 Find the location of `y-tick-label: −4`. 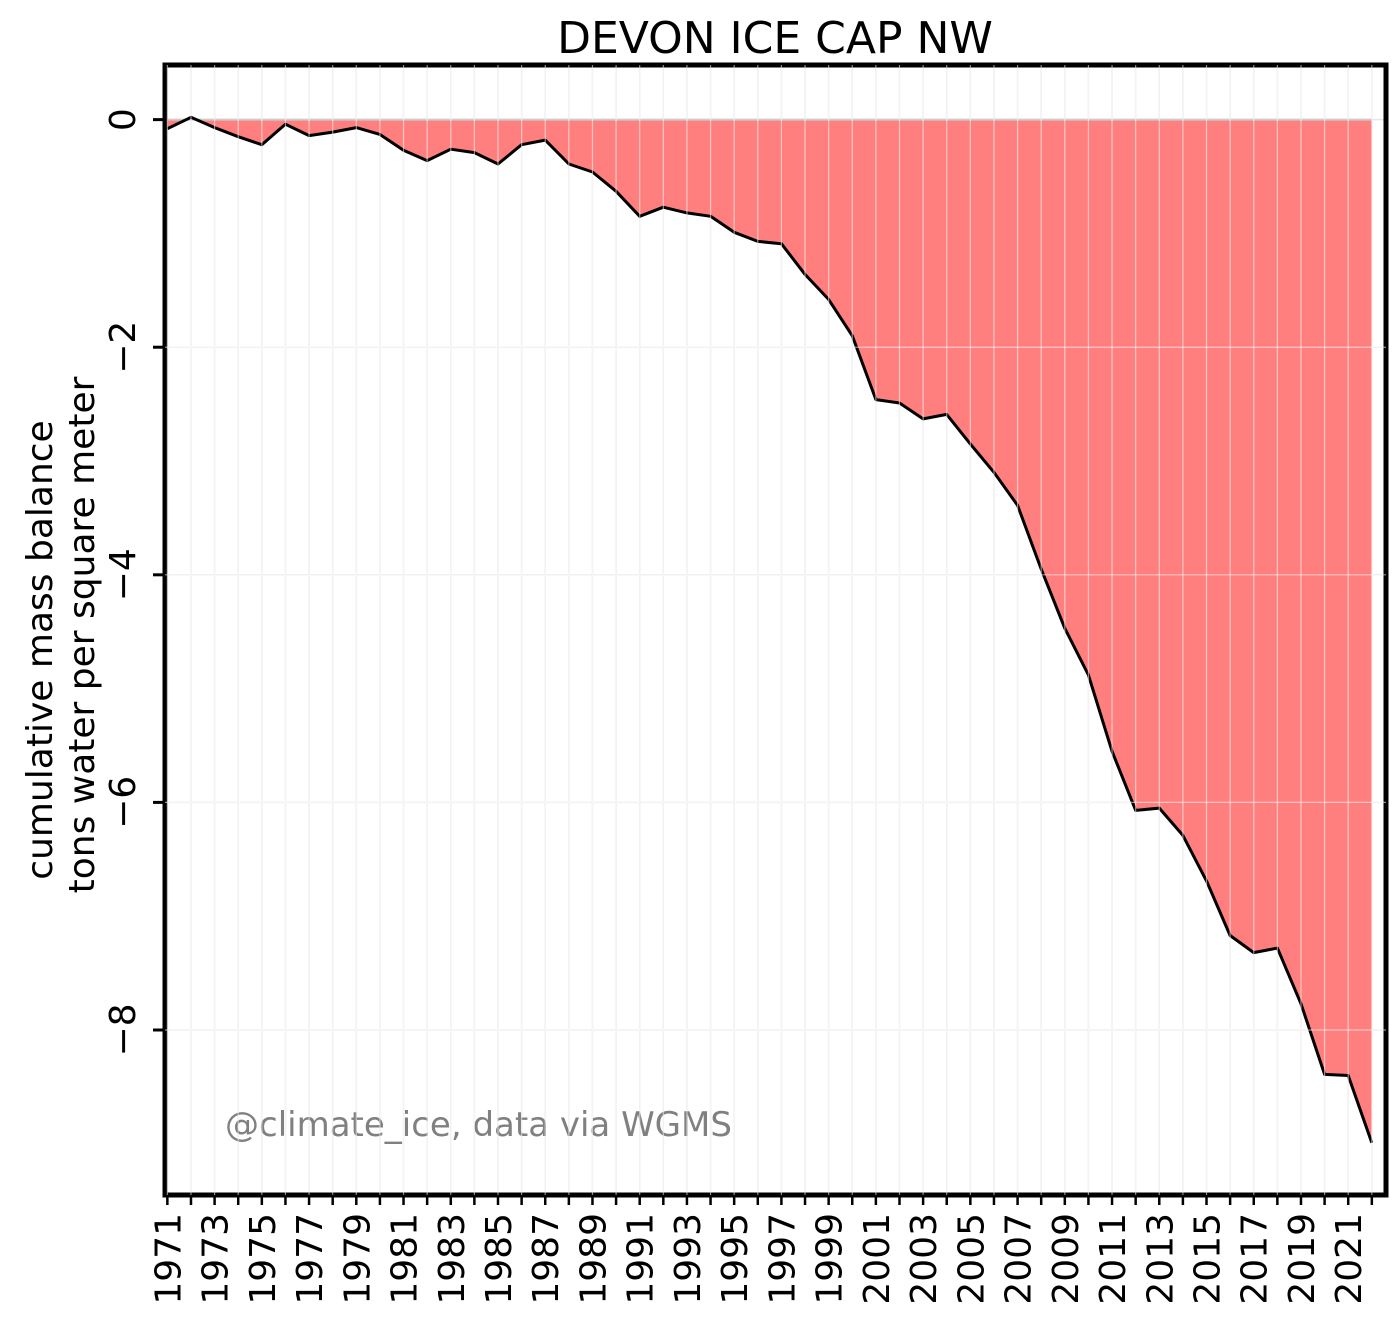

y-tick-label: −4 is located at coordinates (123, 574).